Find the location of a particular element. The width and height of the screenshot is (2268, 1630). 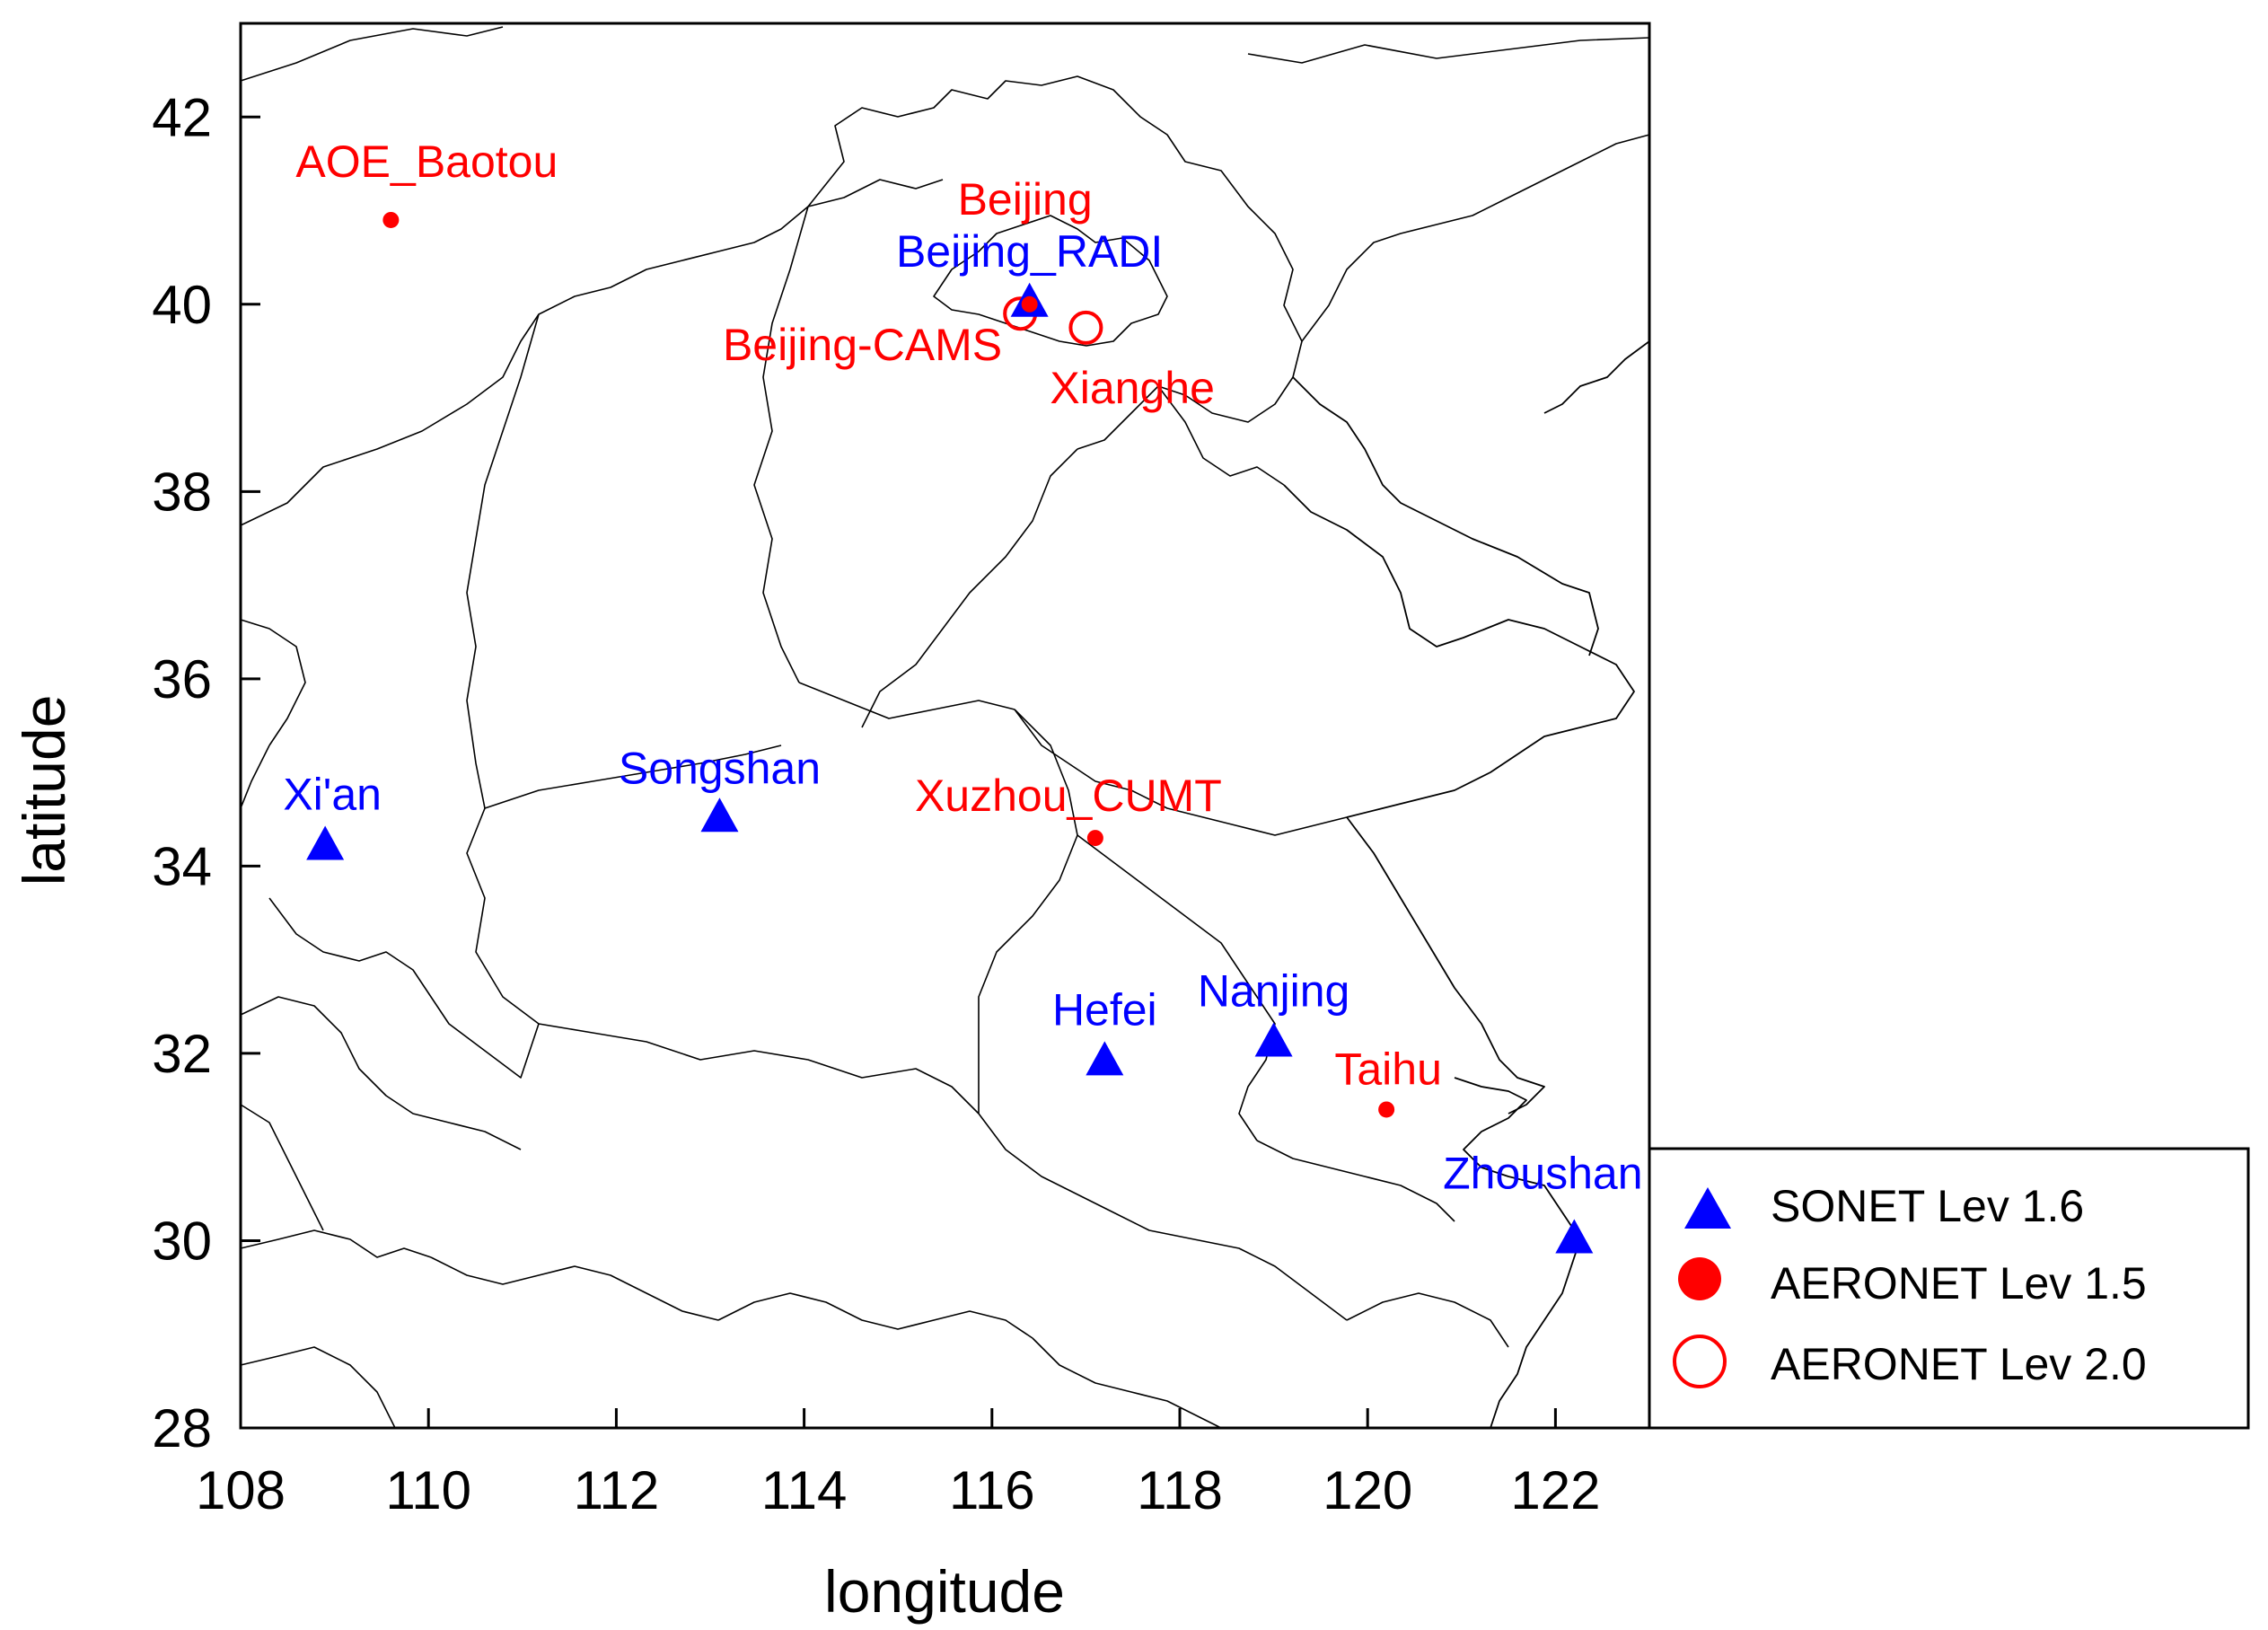

legend-item-aeronet-15: AERONET Lev 1.5 is located at coordinates (1912, 1282).